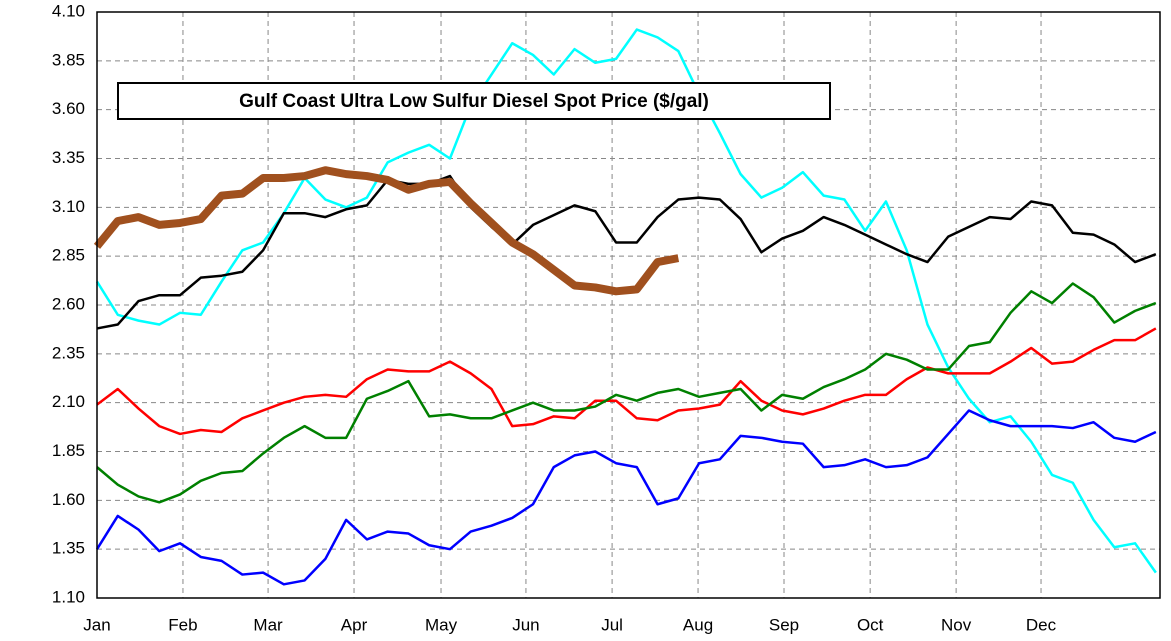 The height and width of the screenshot is (641, 1171). I want to click on y-tick-label: 1.85, so click(68, 450).